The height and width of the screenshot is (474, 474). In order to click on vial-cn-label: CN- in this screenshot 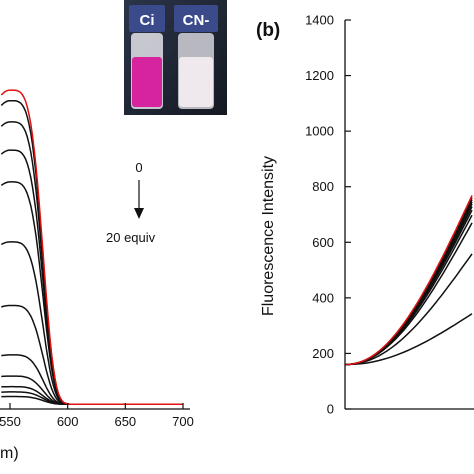, I will do `click(196, 20)`.